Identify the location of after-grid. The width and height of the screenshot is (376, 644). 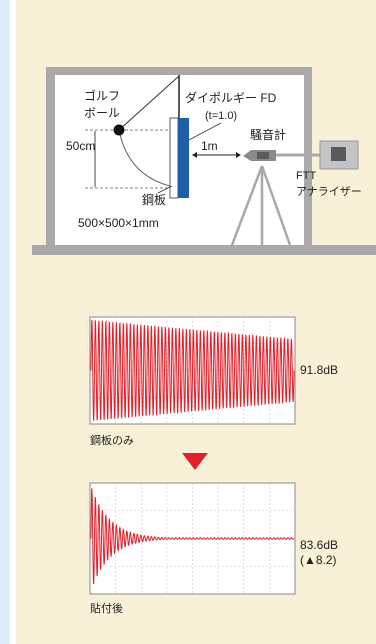
(192, 538).